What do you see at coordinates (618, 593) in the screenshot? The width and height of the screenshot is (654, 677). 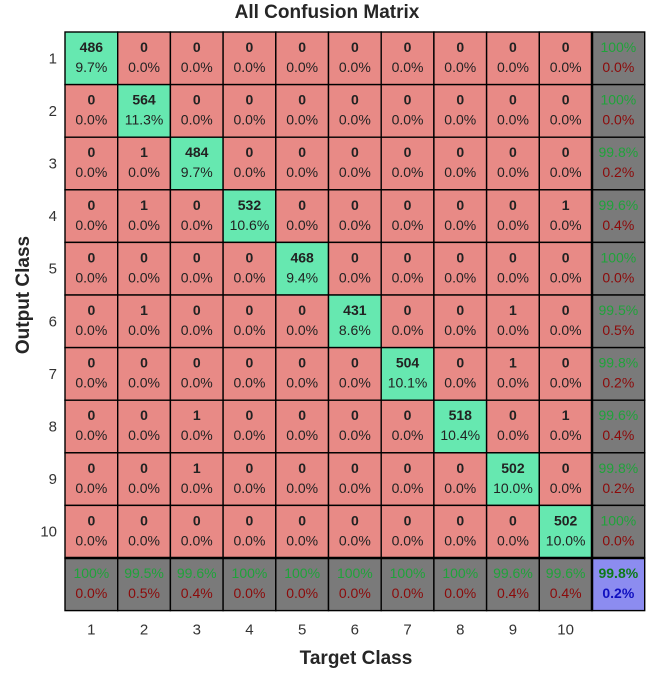 I see `overall-error: 0.2%` at bounding box center [618, 593].